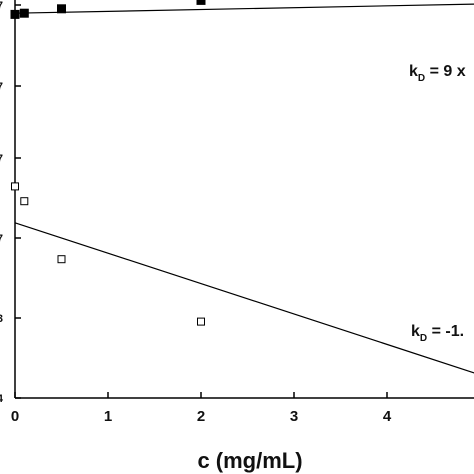  I want to click on y-tick-label-2: 7, so click(1, 159).